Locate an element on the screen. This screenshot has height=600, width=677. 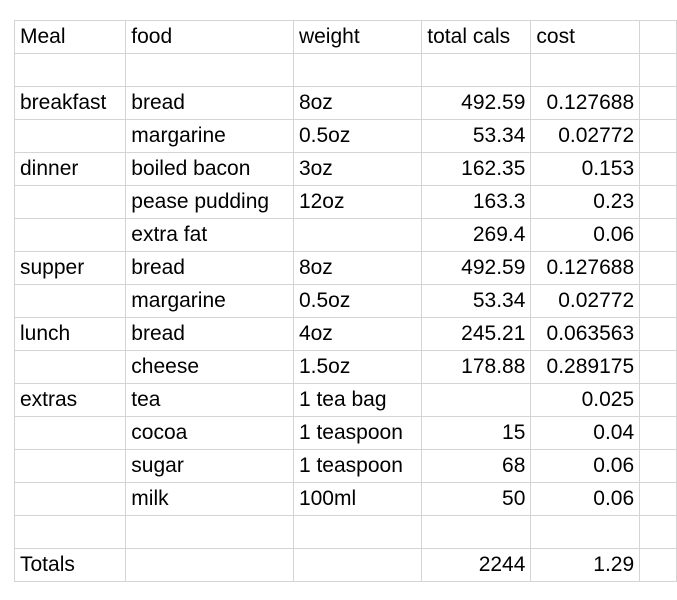
cell-total-cals: 245.21 is located at coordinates (476, 334).